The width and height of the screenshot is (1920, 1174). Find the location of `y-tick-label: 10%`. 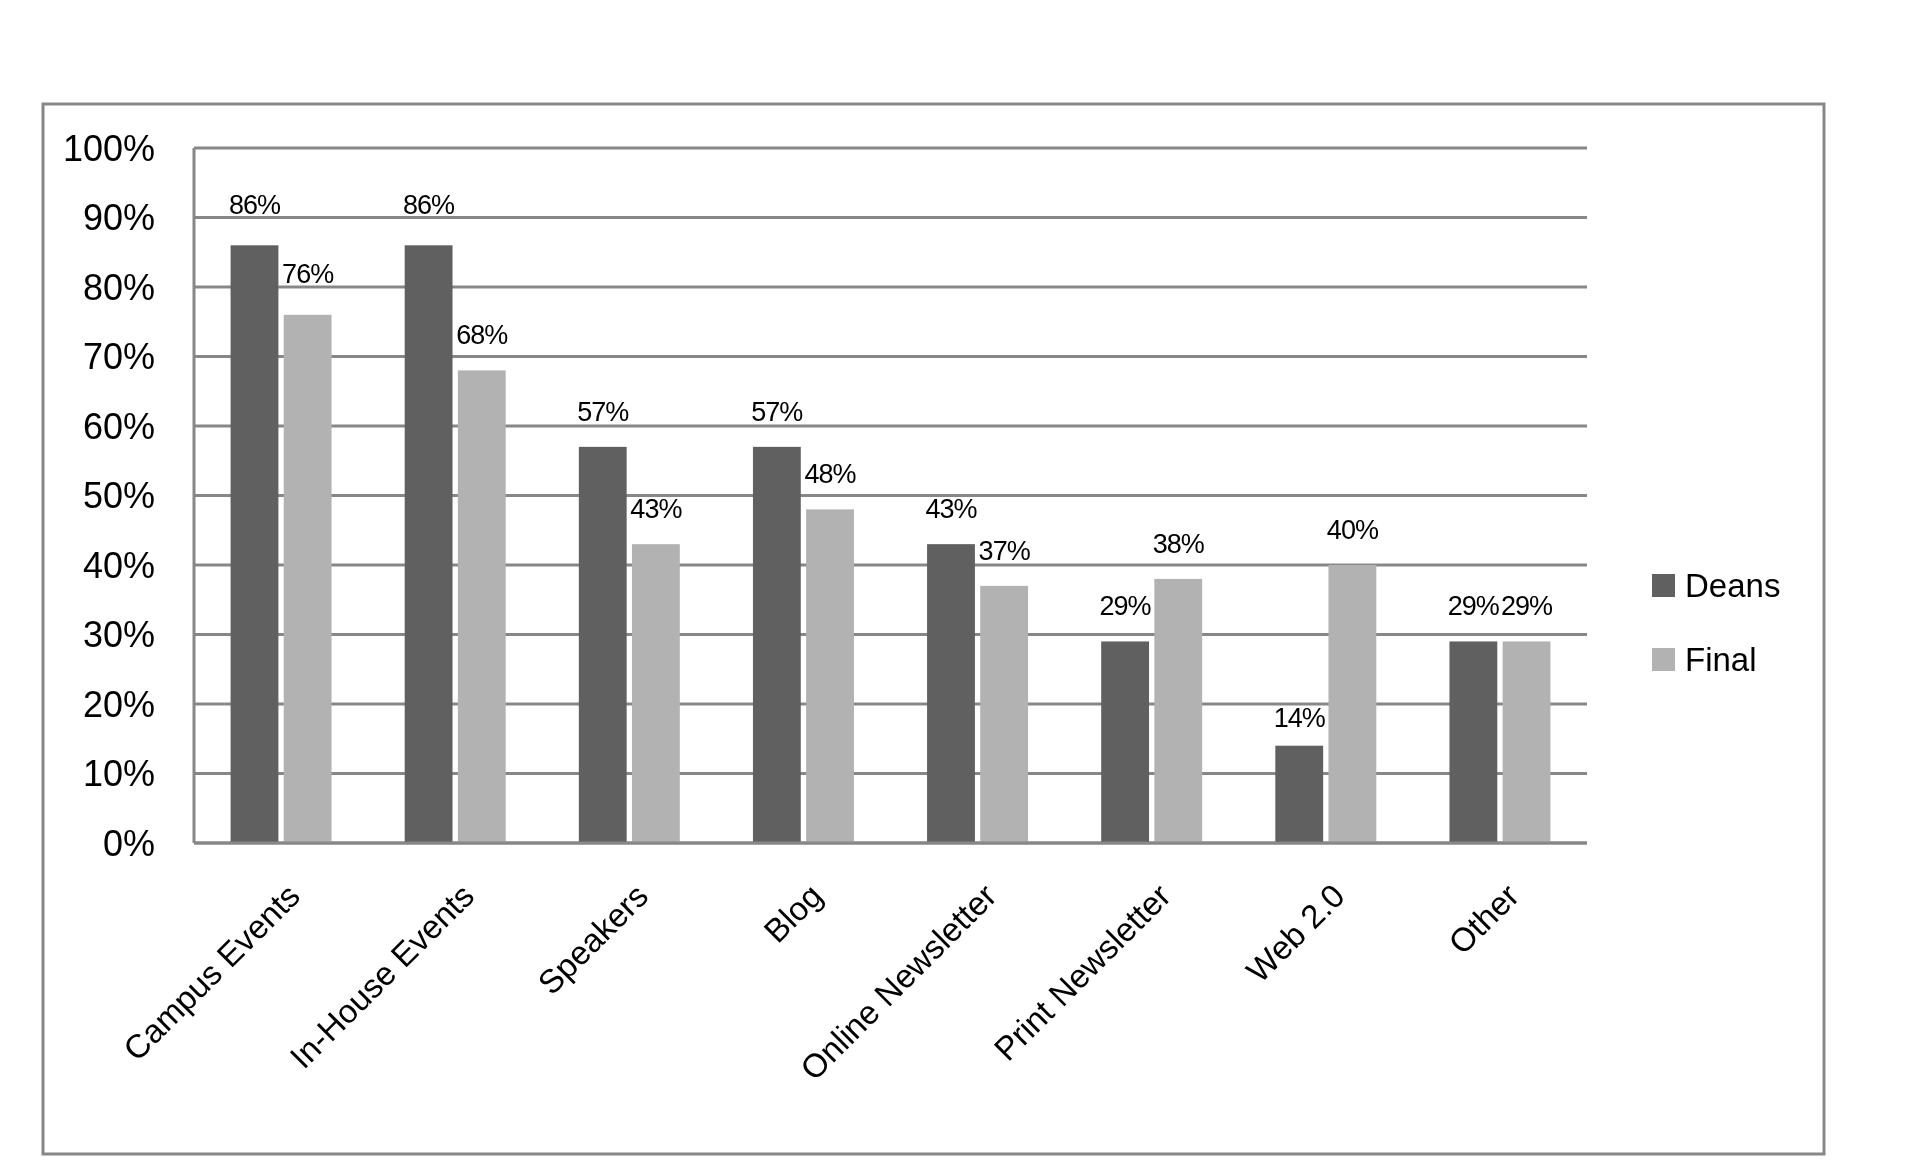

y-tick-label: 10% is located at coordinates (118, 773).